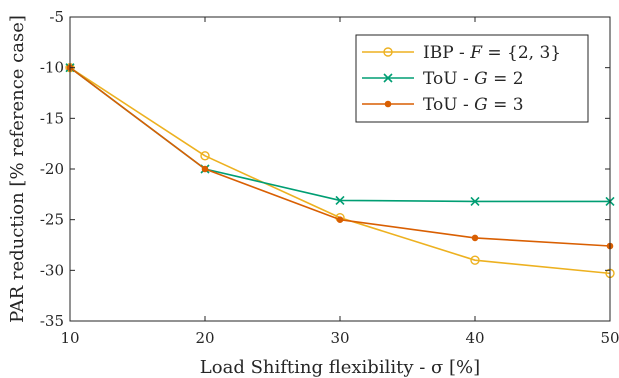 This screenshot has height=378, width=619. I want to click on legend-label-tou-g3-var: G, so click(481, 105).